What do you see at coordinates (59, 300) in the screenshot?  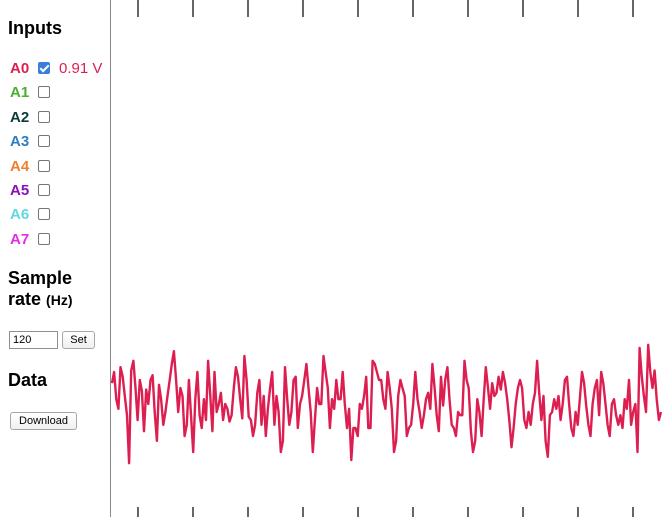 I see `sample-rate-unit: (Hz)` at bounding box center [59, 300].